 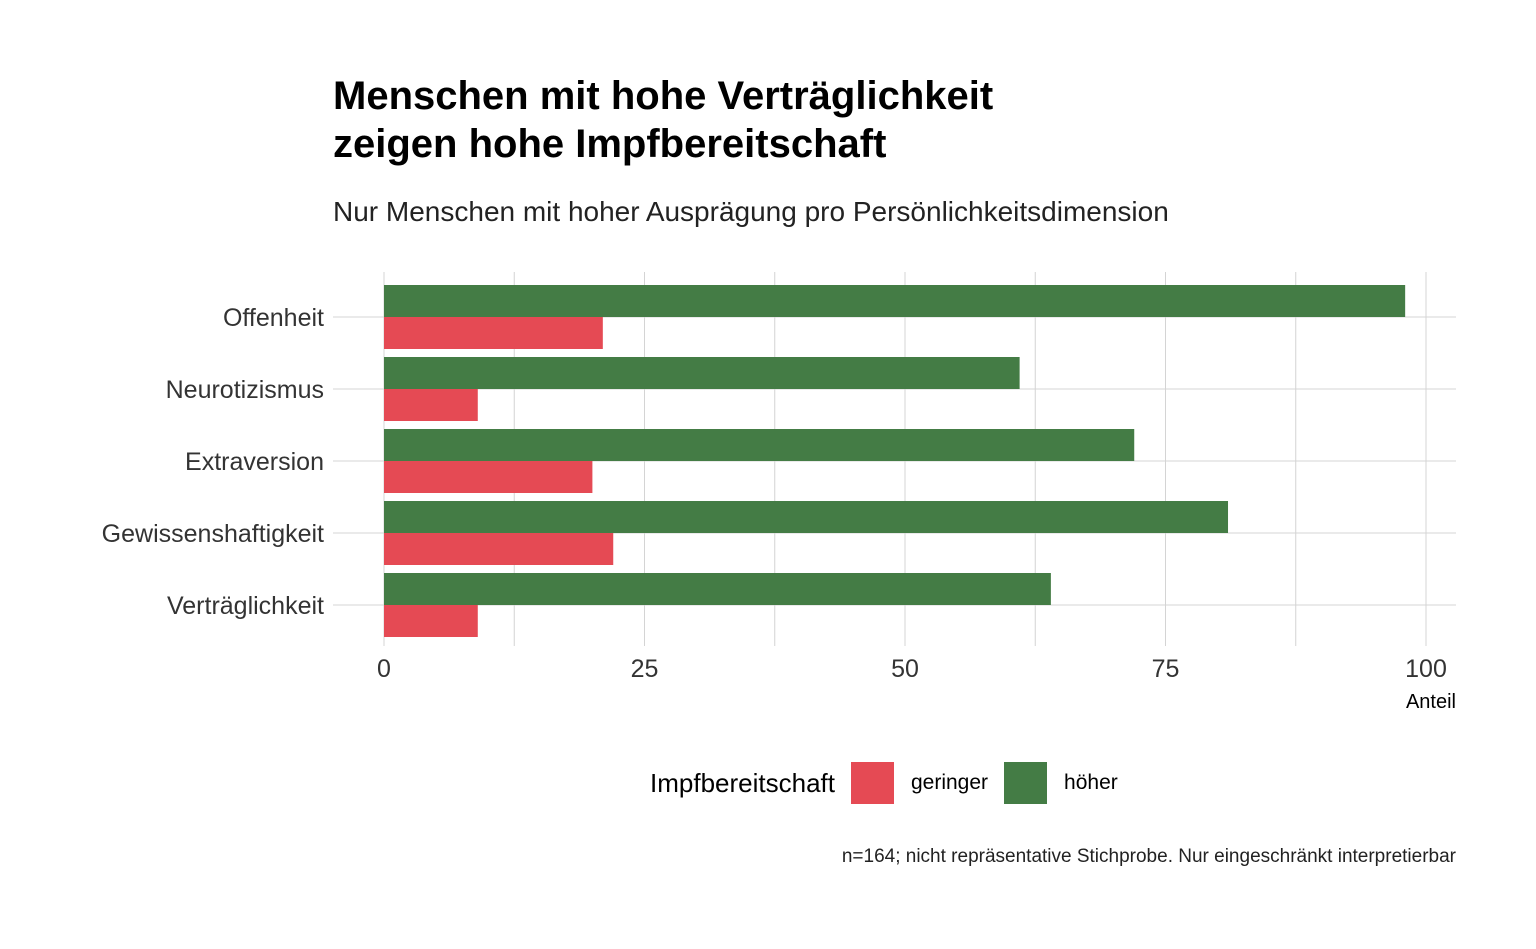 I want to click on chart-title-line-2: zeigen hohe Impfbereitschaft, so click(x=610, y=144).